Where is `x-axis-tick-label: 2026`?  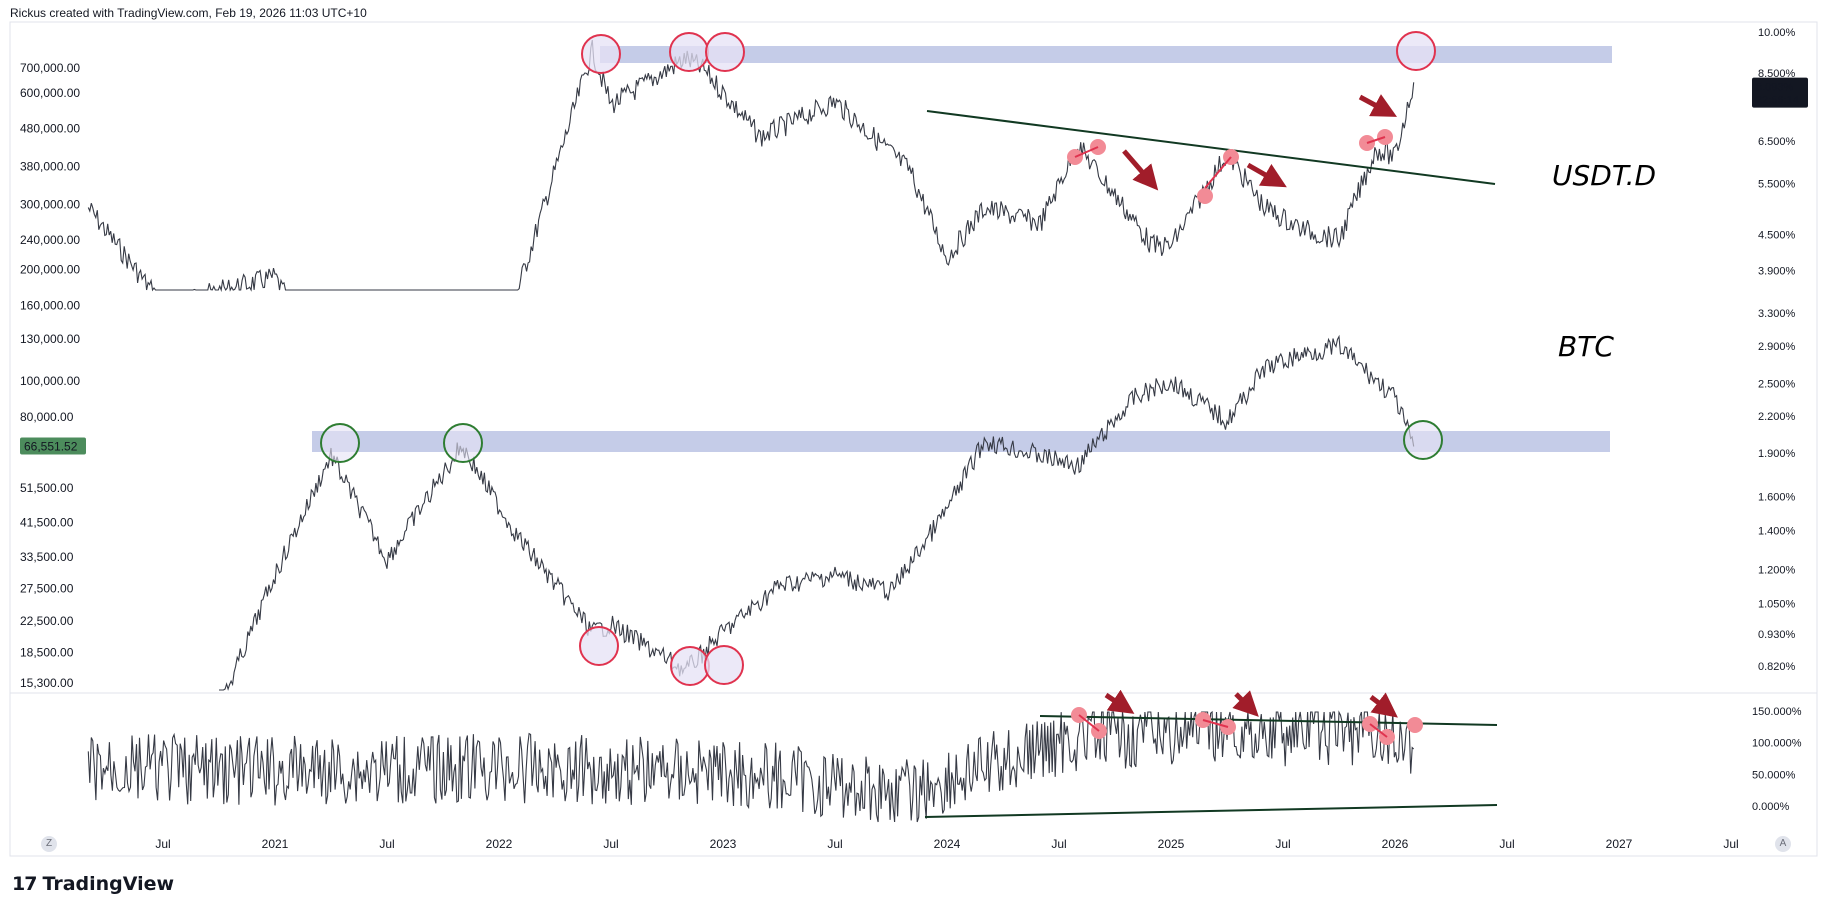
x-axis-tick-label: 2026 is located at coordinates (1395, 844).